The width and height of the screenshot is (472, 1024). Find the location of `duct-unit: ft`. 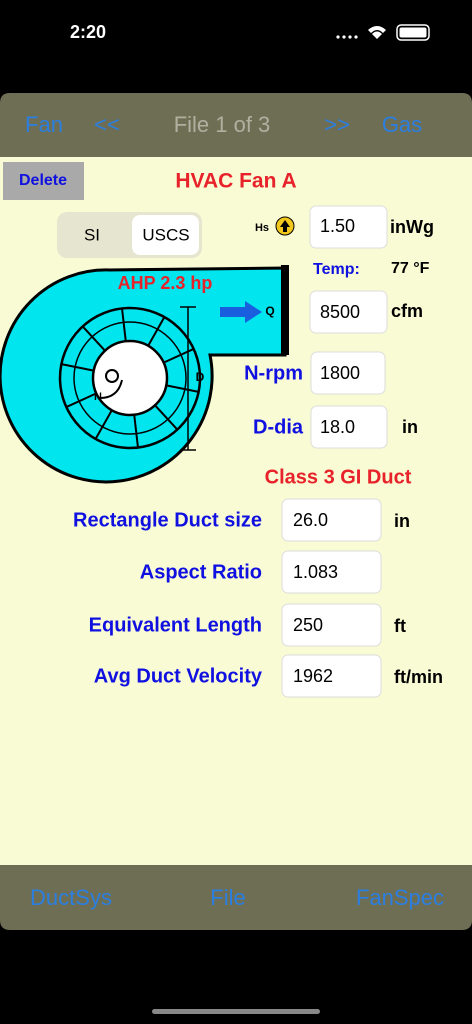

duct-unit: ft is located at coordinates (400, 626).